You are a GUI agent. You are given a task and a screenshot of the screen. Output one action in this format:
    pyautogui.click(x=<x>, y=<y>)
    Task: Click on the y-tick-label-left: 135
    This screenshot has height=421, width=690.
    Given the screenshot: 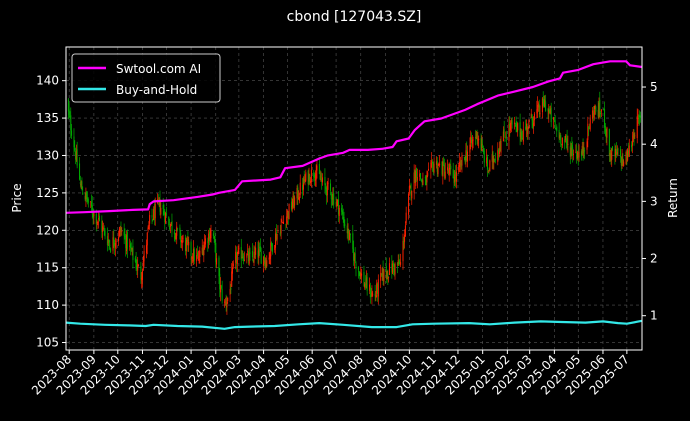 What is the action you would take?
    pyautogui.click(x=47, y=118)
    